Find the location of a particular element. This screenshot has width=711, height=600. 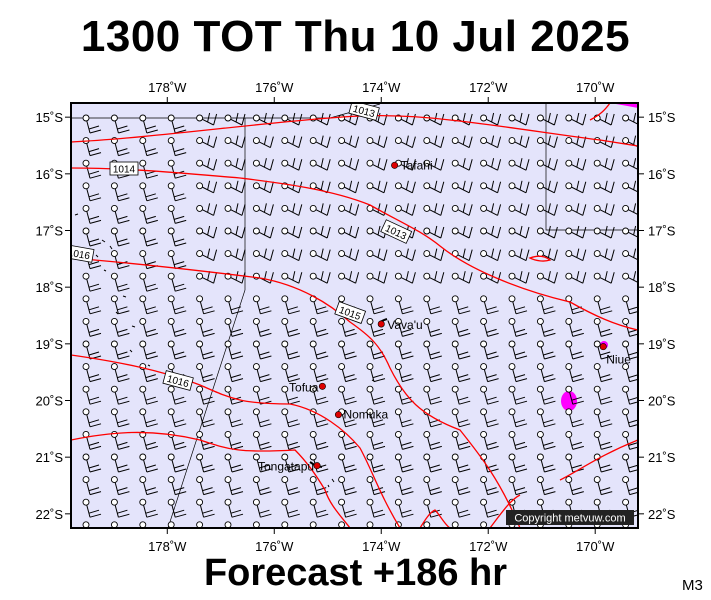

copyright-badge: Copyright metvuw.com is located at coordinates (570, 517).